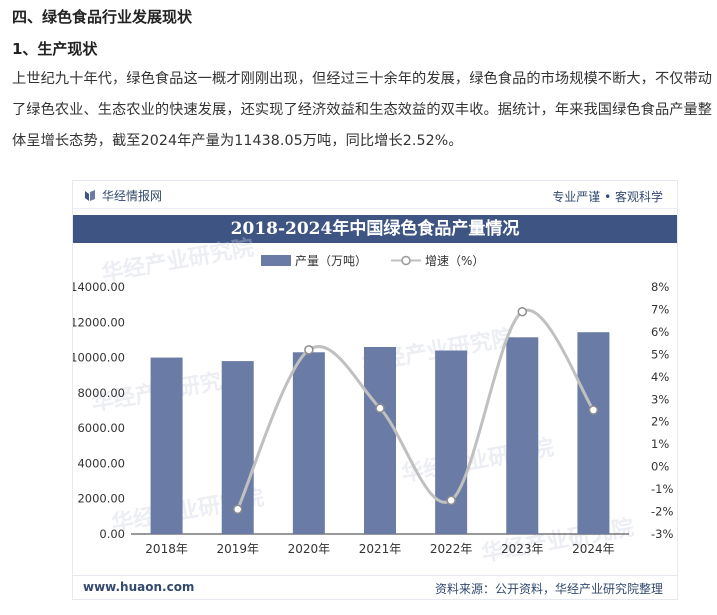 Image resolution: width=717 pixels, height=615 pixels. Describe the element at coordinates (101, 463) in the screenshot. I see `left-tick-label: 4000.00` at that location.